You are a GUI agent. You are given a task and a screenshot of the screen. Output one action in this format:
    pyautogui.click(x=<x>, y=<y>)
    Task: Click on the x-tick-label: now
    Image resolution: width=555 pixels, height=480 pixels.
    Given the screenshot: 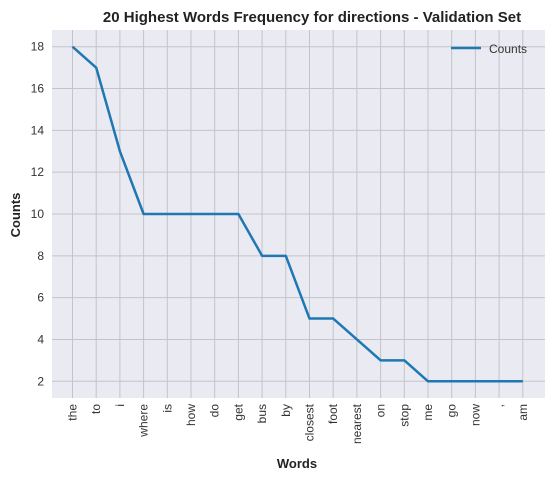 What is the action you would take?
    pyautogui.click(x=475, y=415)
    